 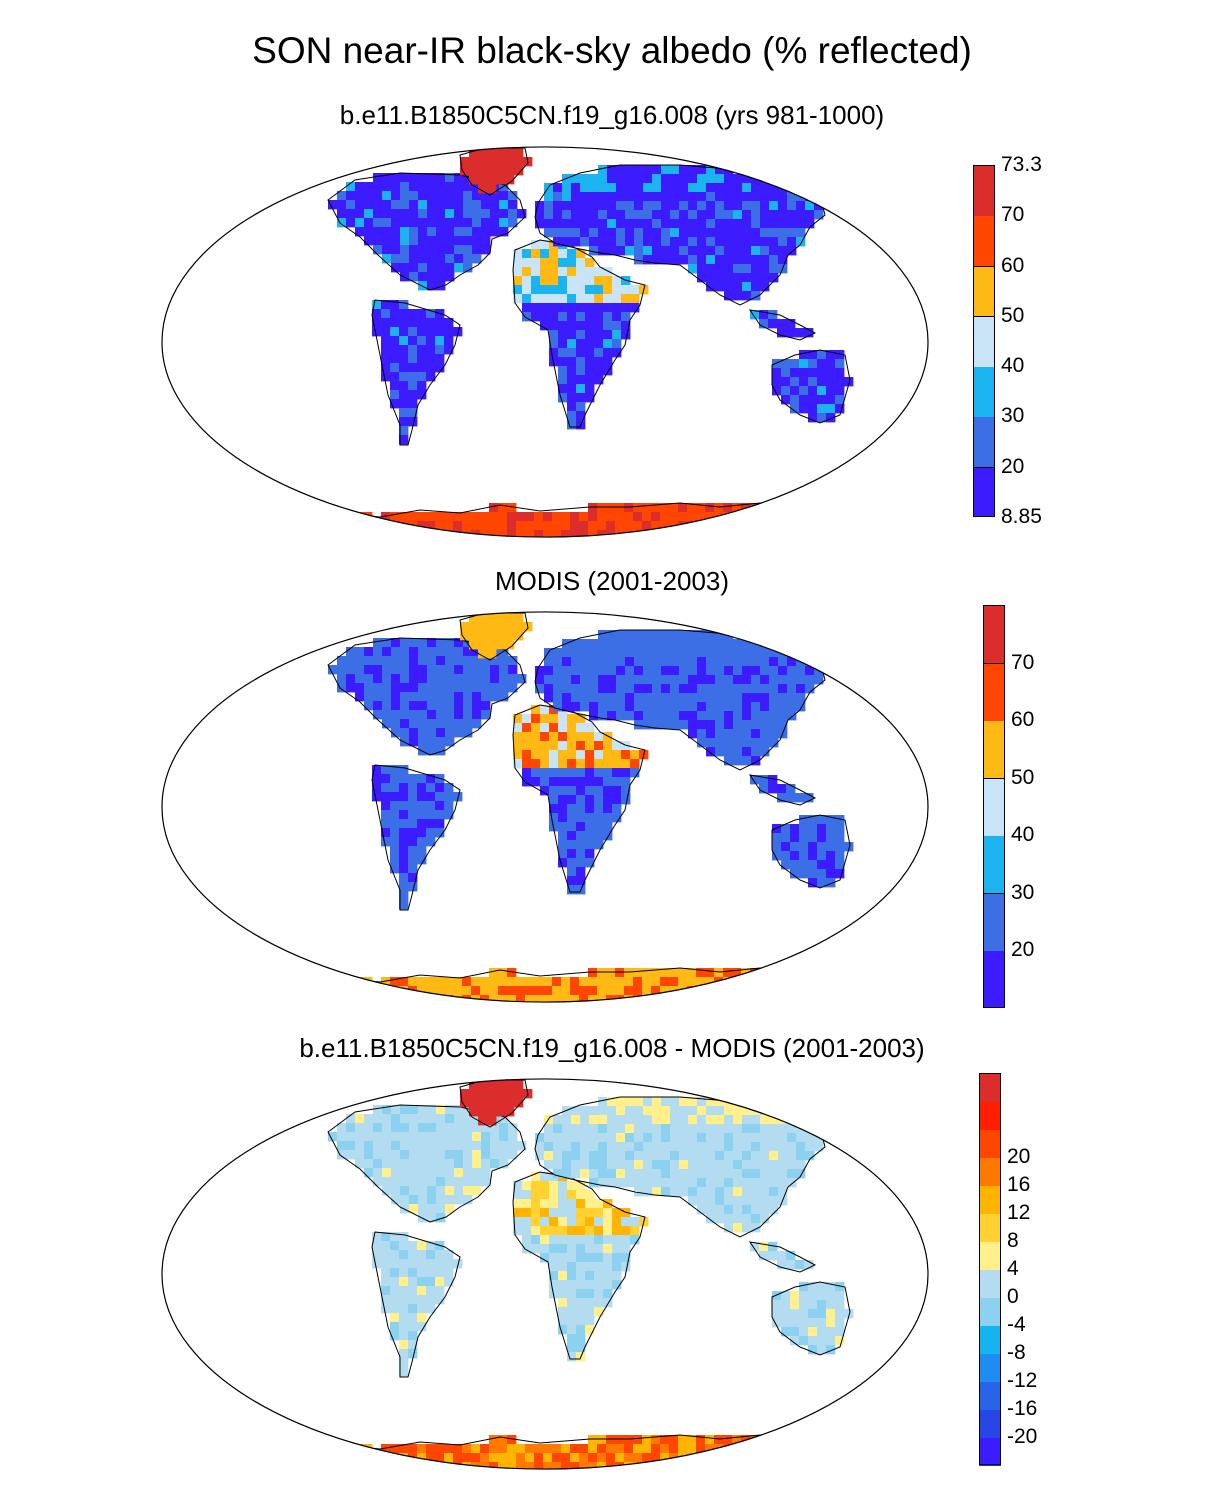 What do you see at coordinates (1013, 1296) in the screenshot?
I see `colorbar-tick-label: 0` at bounding box center [1013, 1296].